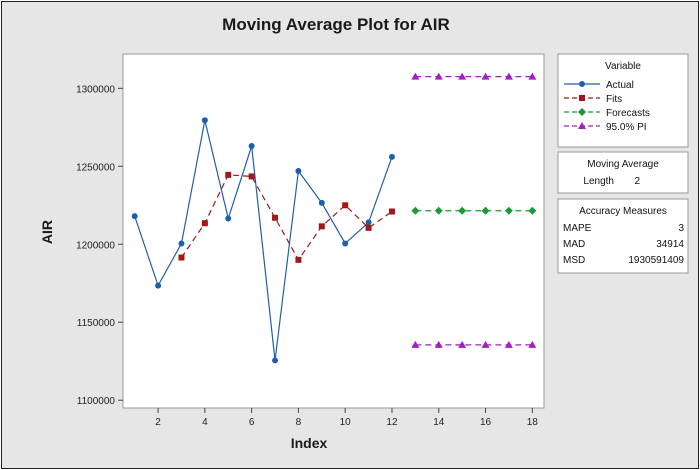 This screenshot has width=700, height=470. I want to click on accuracy-mape-value: 3, so click(681, 228).